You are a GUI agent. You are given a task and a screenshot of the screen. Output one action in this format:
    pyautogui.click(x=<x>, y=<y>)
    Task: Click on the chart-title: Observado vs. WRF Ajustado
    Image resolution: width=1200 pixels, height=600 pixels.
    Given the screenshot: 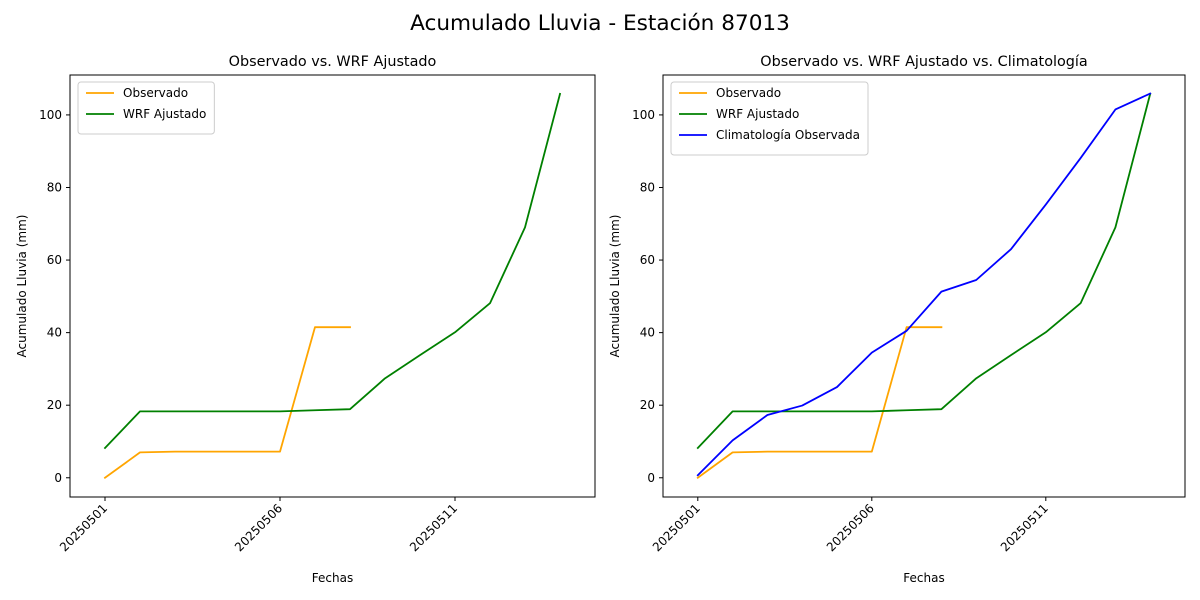 What is the action you would take?
    pyautogui.click(x=333, y=62)
    